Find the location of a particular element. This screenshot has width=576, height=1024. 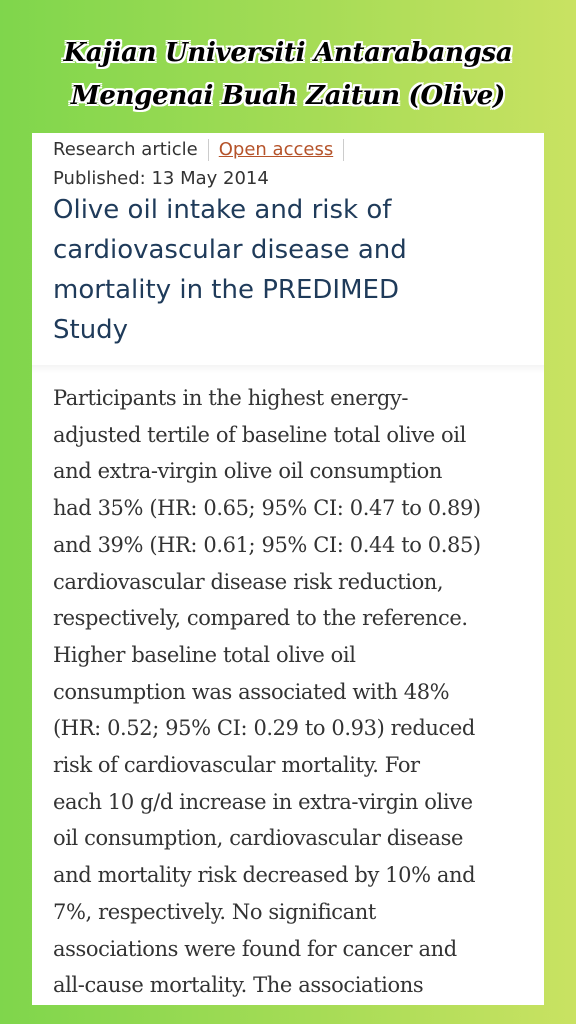

body-line: and extra-virgin olive oil consumption is located at coordinates (248, 471).